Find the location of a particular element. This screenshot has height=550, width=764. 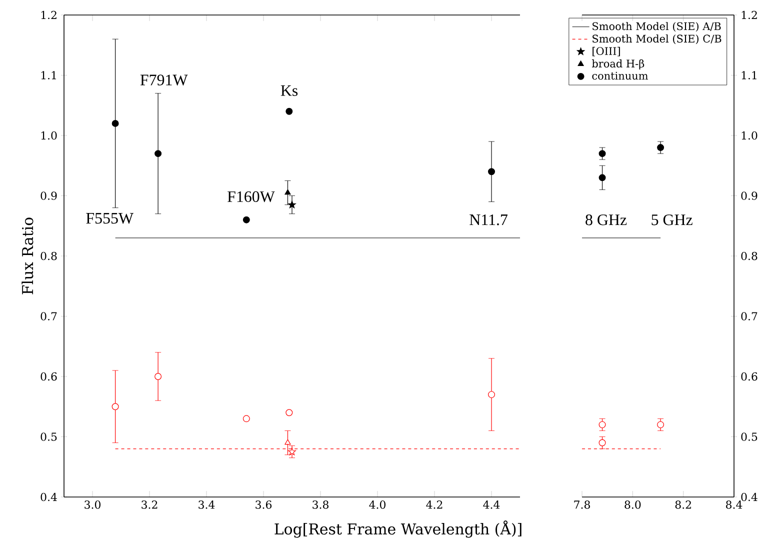

legend-label: Smooth Model (SIE) C/B is located at coordinates (657, 39).